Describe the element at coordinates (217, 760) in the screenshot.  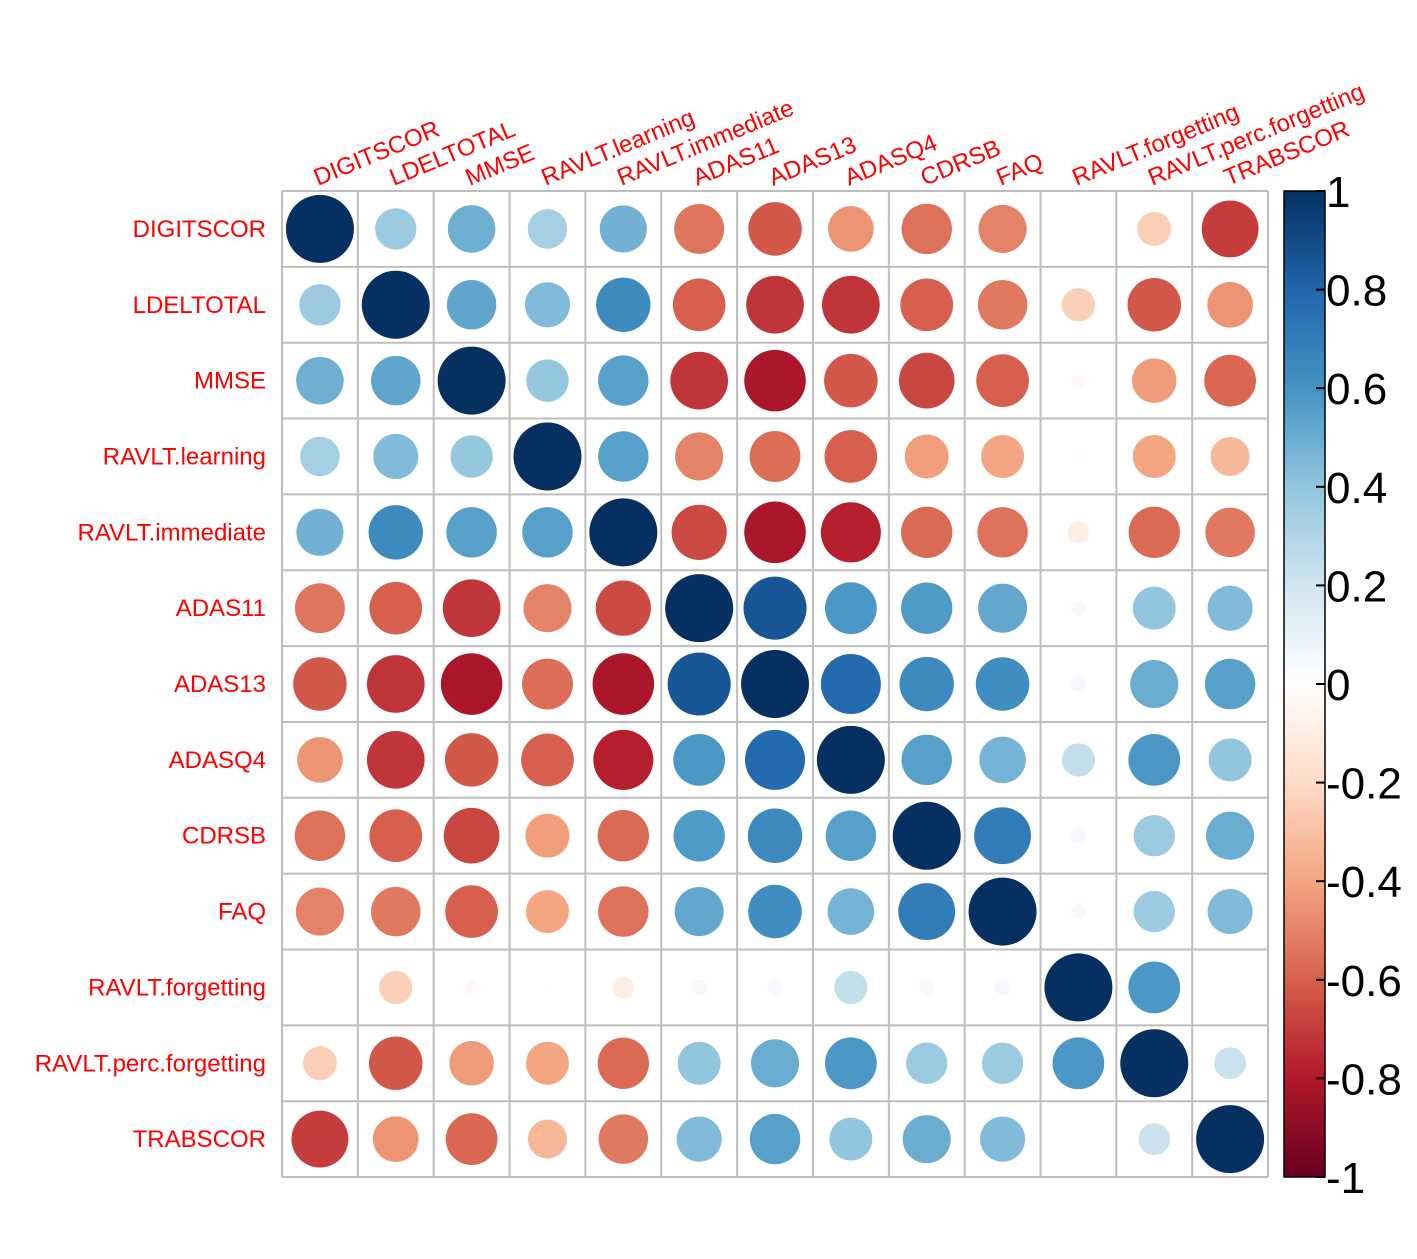
I see `row-label: ADASQ4` at that location.